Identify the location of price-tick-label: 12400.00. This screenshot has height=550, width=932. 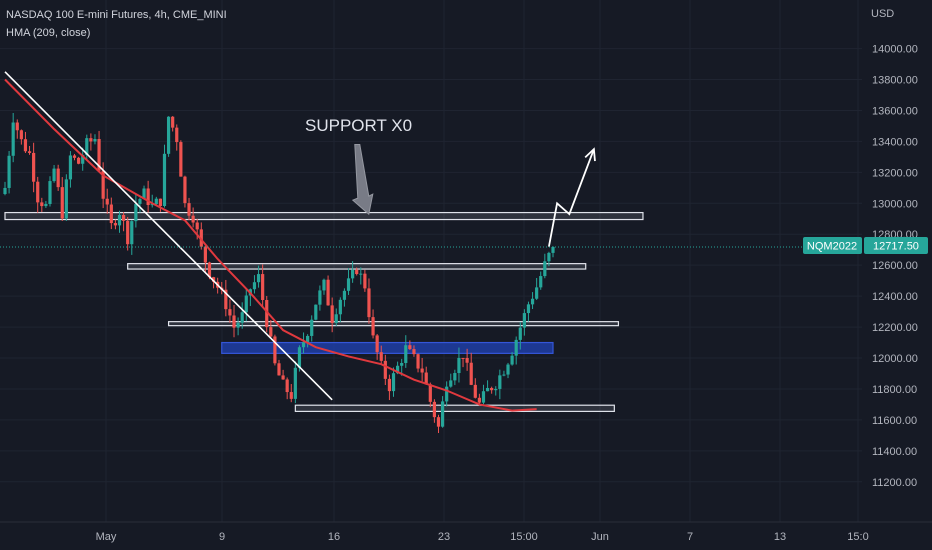
(895, 297).